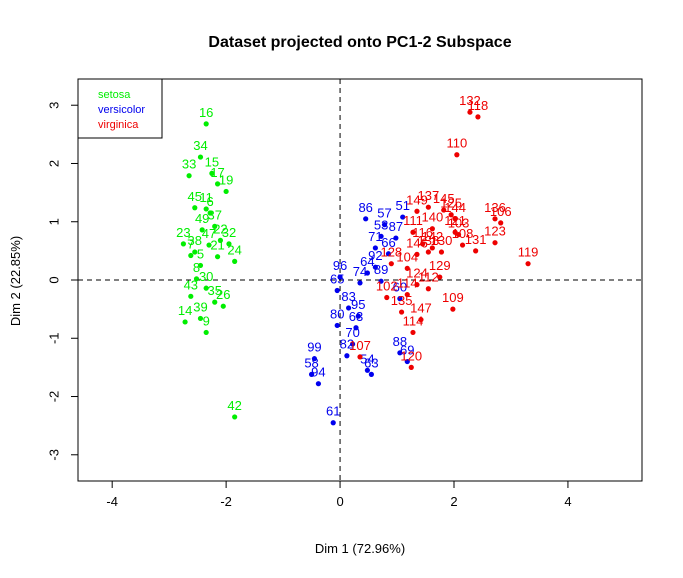  Describe the element at coordinates (189, 164) in the screenshot. I see `point-label: 33` at that location.